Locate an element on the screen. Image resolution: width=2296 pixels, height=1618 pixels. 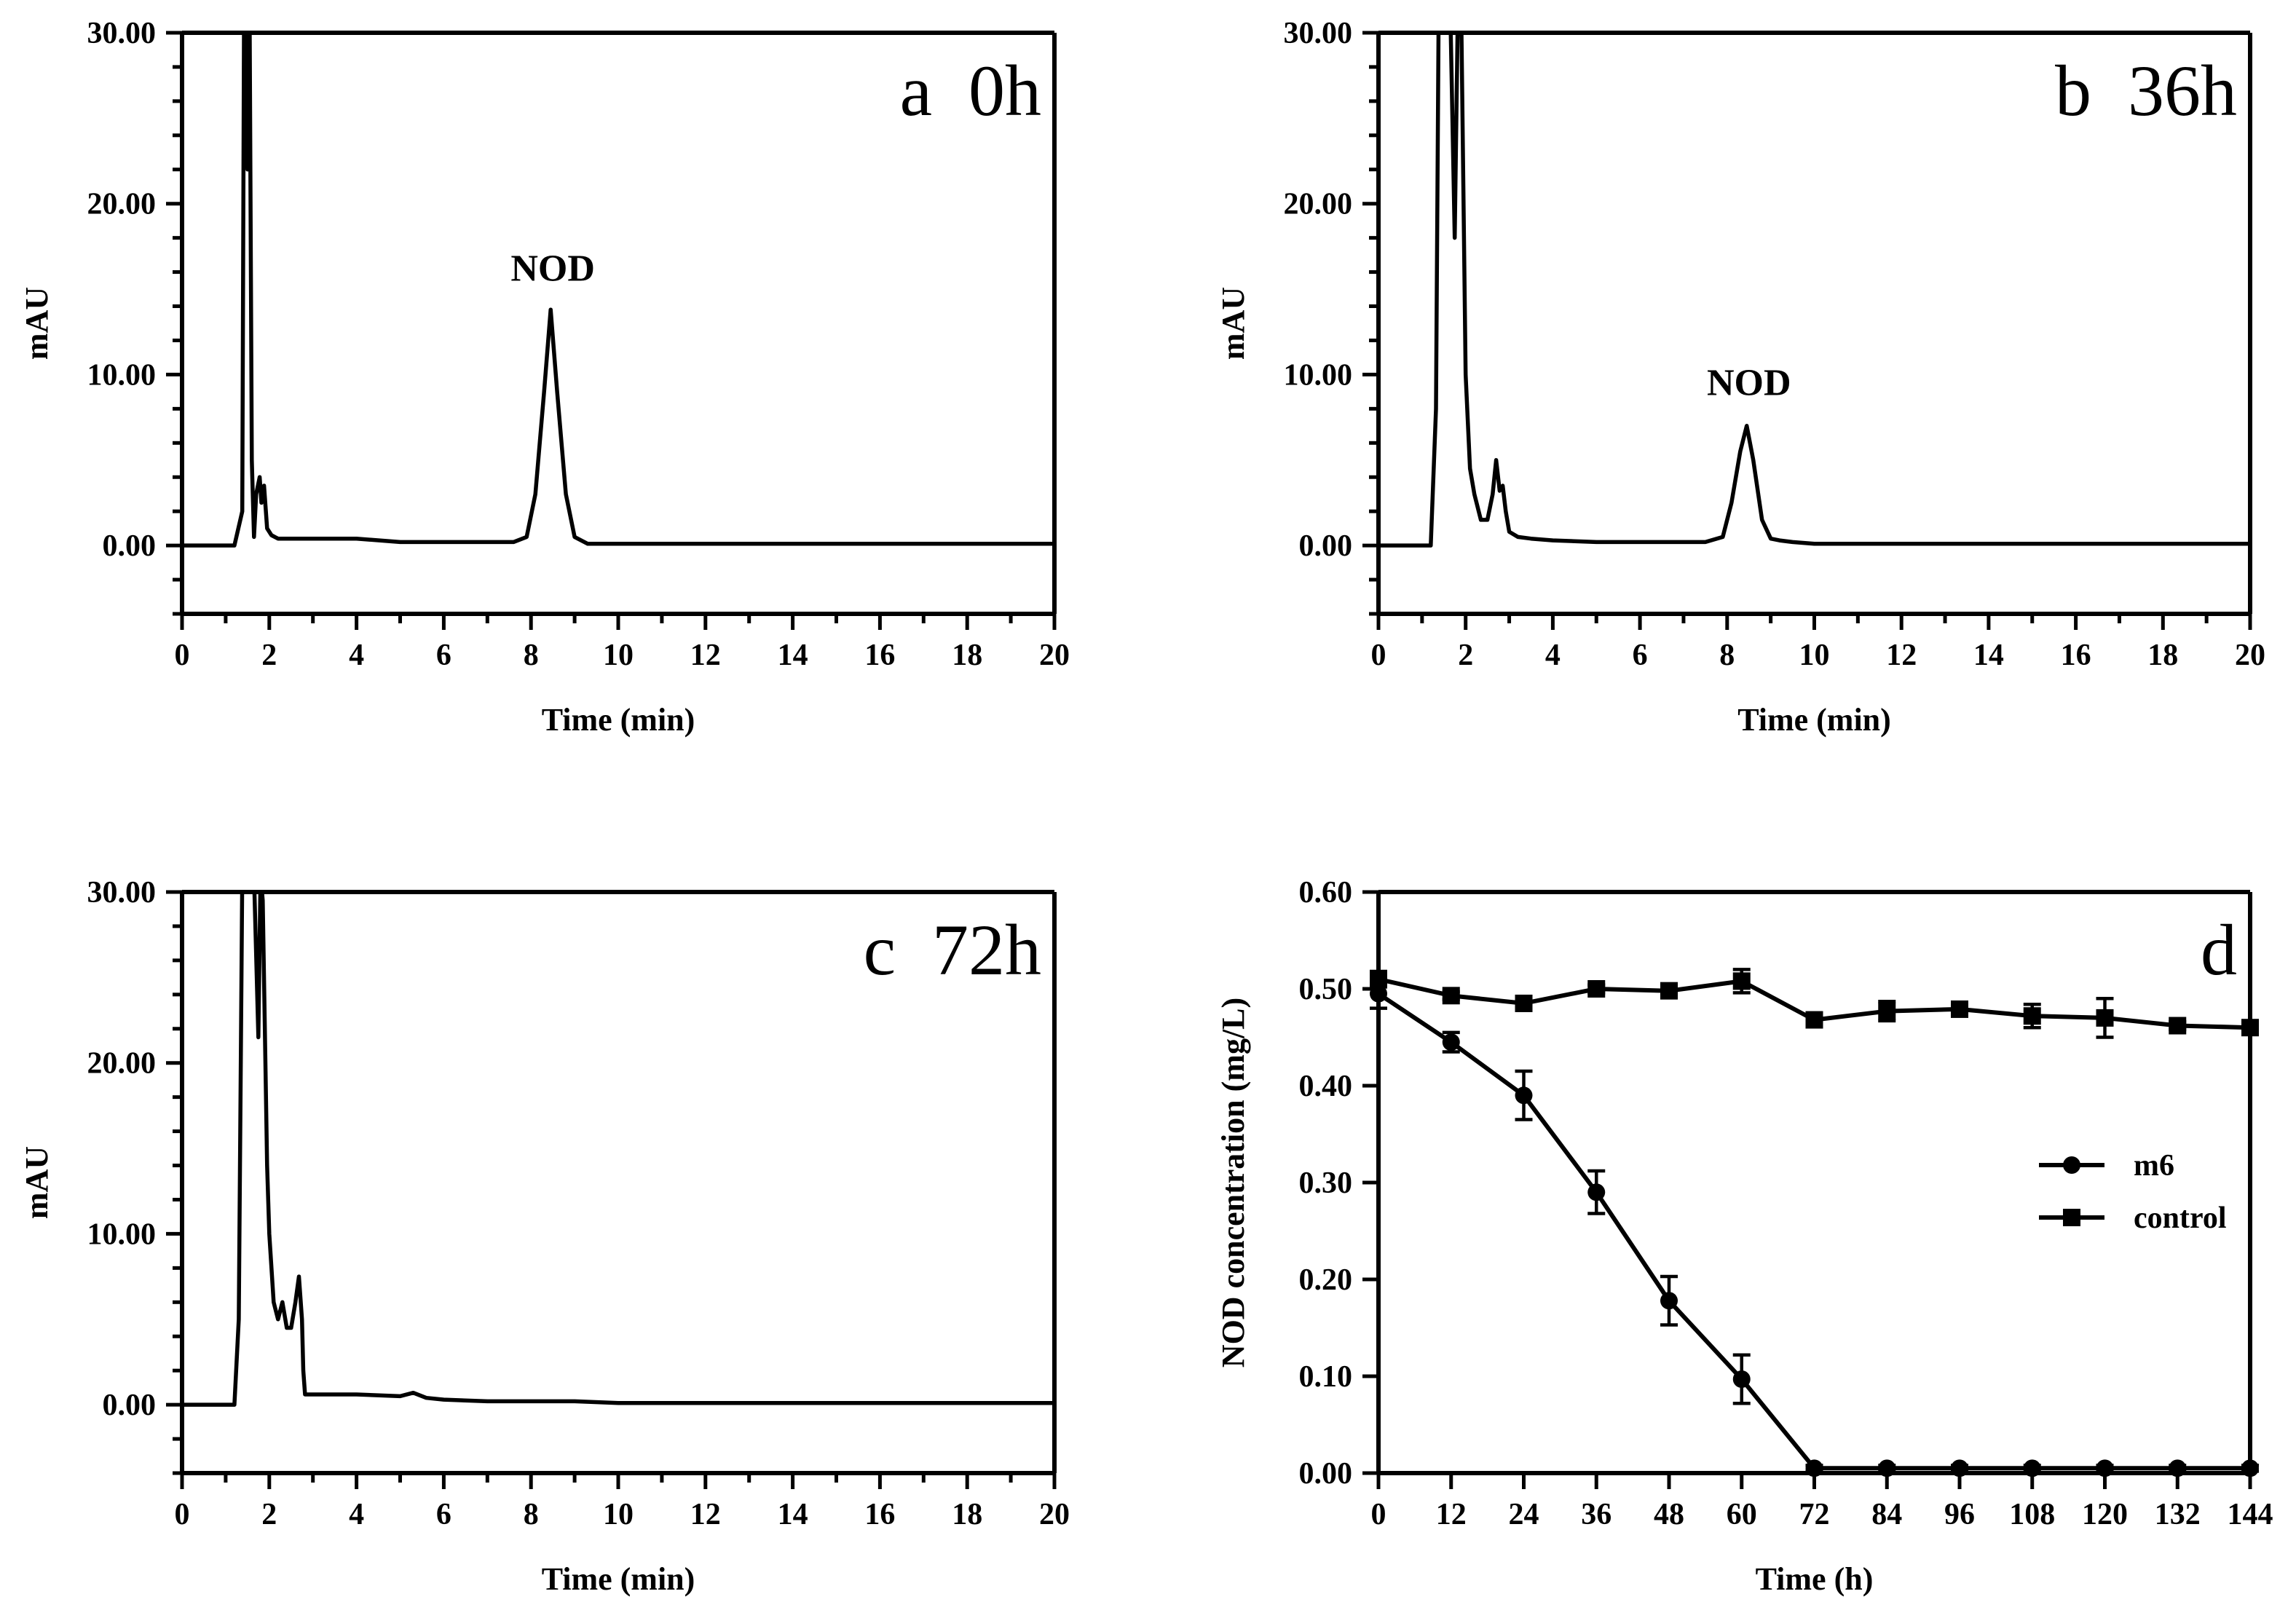
b-x-tick-label: 18 is located at coordinates (2162, 656).